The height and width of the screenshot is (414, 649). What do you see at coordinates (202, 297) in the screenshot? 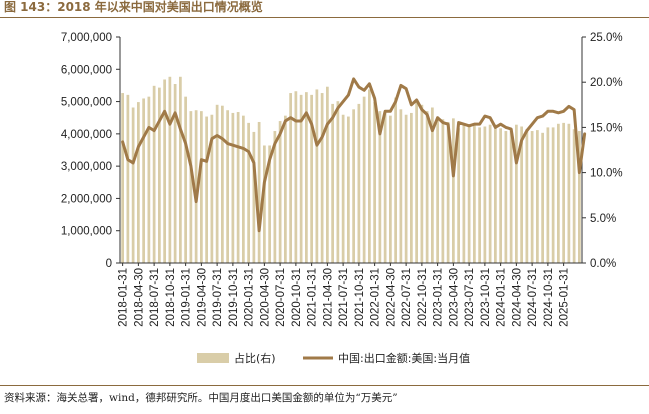
I see `x-tick-label: 2019-04-30` at bounding box center [202, 297].